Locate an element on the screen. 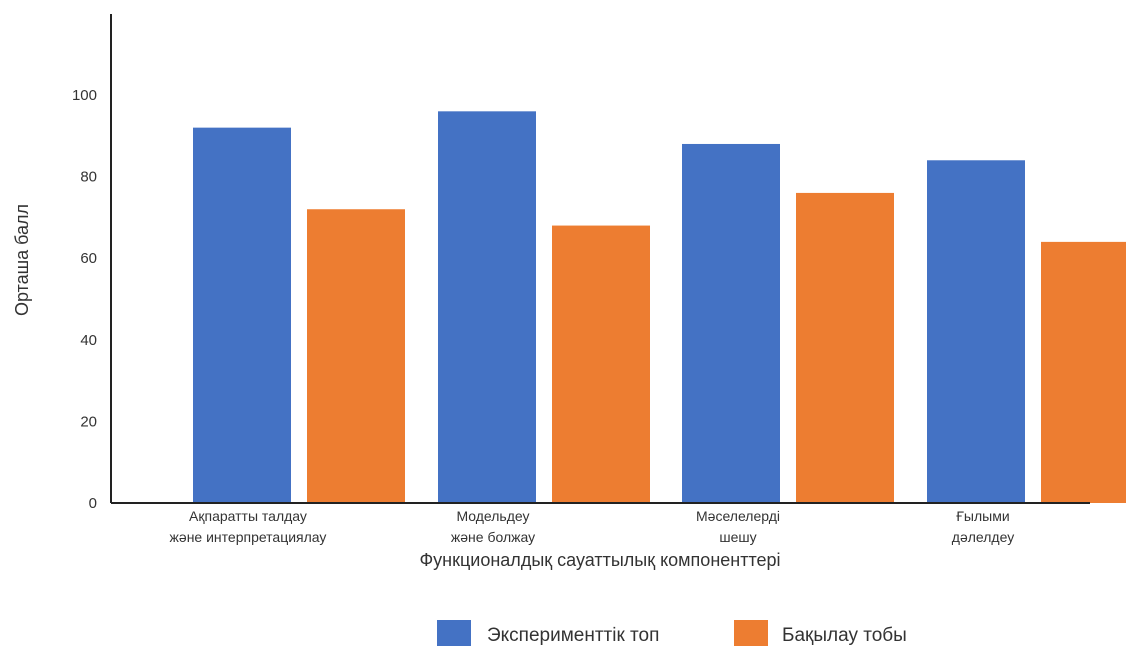  y-tick-label: 100 is located at coordinates (84, 95).